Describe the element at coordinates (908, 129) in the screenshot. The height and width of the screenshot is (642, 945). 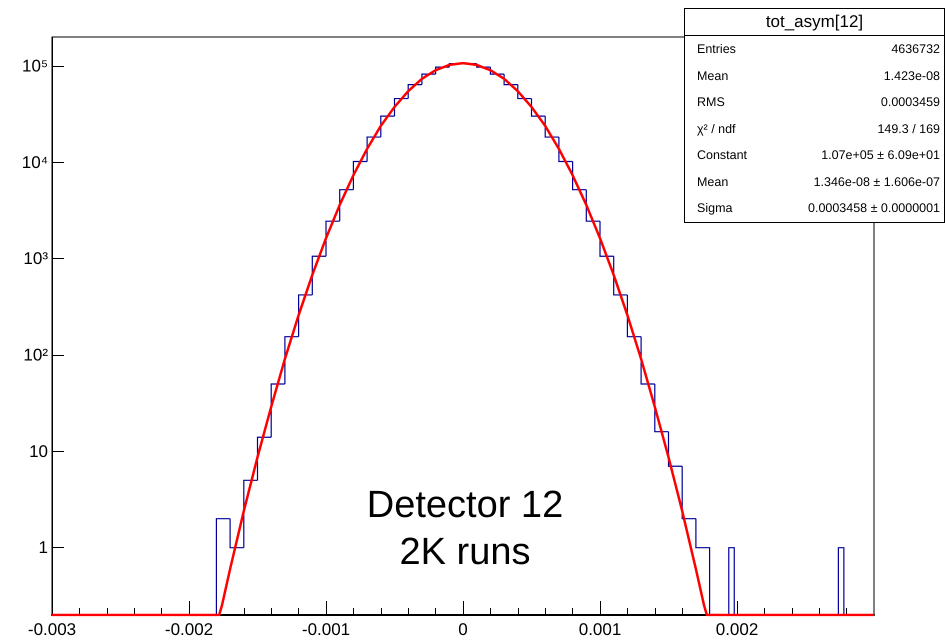
I see `text: 149.3 / 169` at that location.